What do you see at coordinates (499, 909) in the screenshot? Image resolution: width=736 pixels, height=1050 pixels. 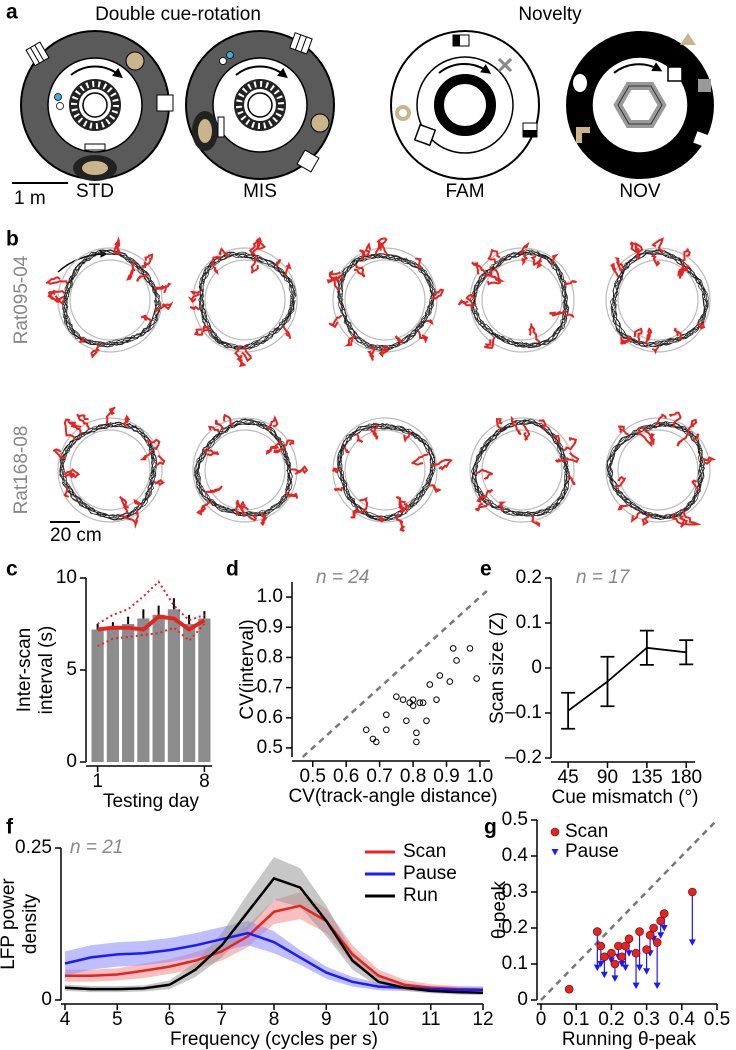 I see `y-axis-label: θ-peak` at bounding box center [499, 909].